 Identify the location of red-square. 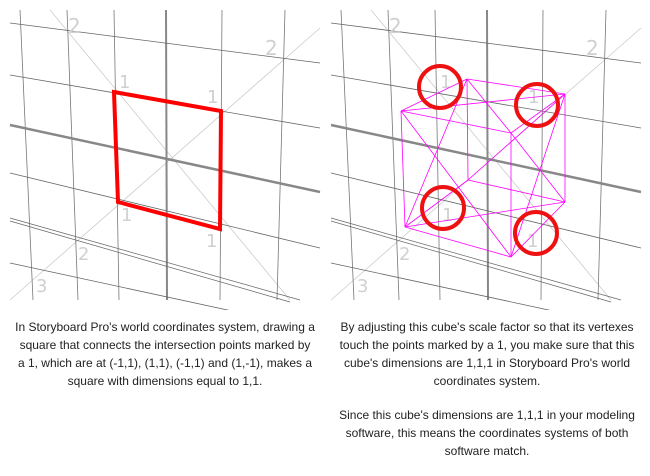
(167, 160).